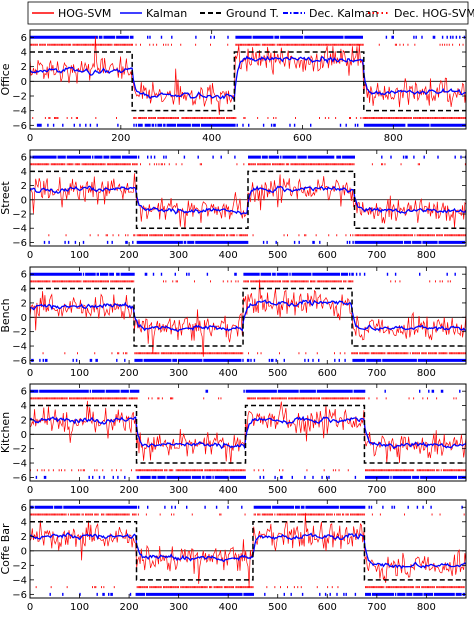 The width and height of the screenshot is (474, 631). What do you see at coordinates (6, 79) in the screenshot?
I see `y-axis-label: Office` at bounding box center [6, 79].